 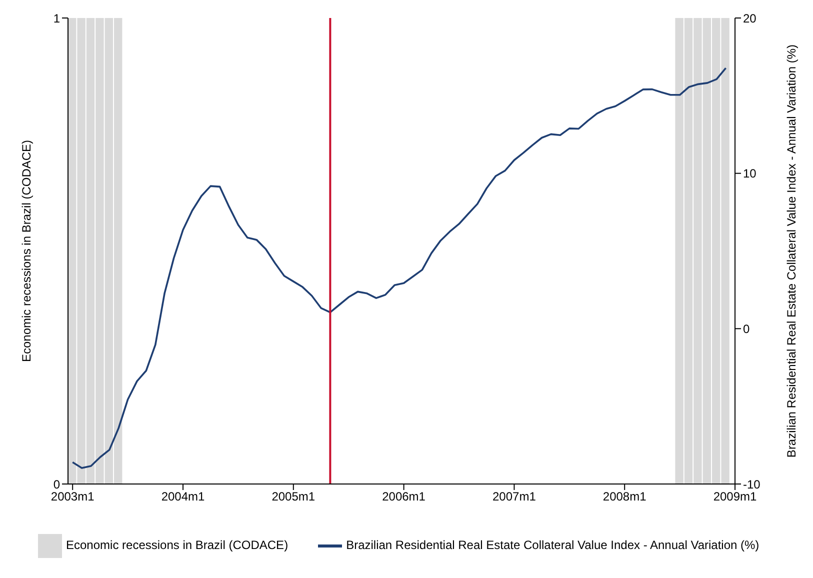 What do you see at coordinates (26, 251) in the screenshot?
I see `y-axis-title: Economic recessions in Brazil (CODACE)` at bounding box center [26, 251].